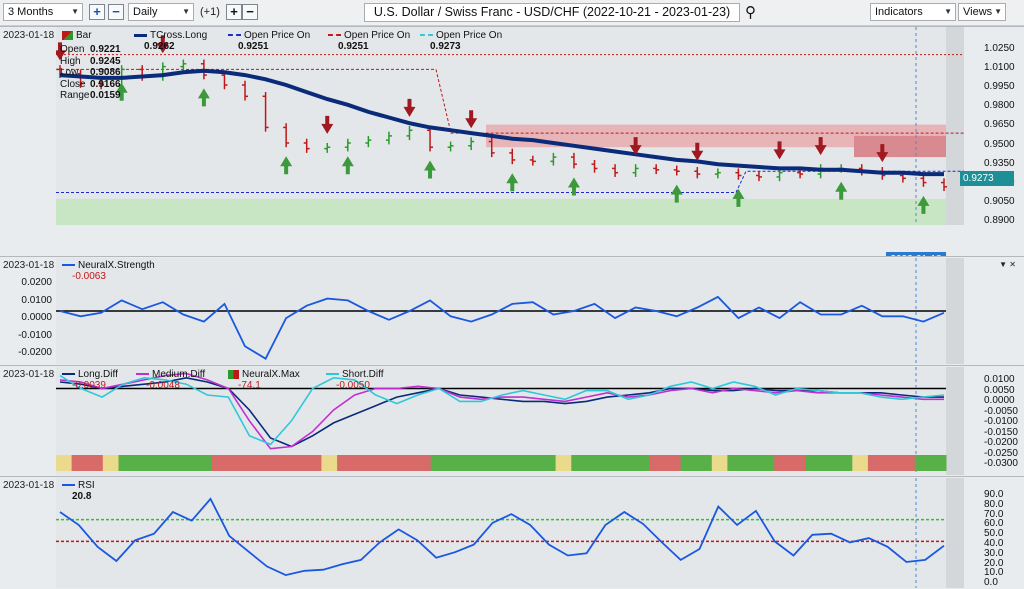  Describe the element at coordinates (1001, 432) in the screenshot. I see `axis-tick-label: -0.0150` at that location.